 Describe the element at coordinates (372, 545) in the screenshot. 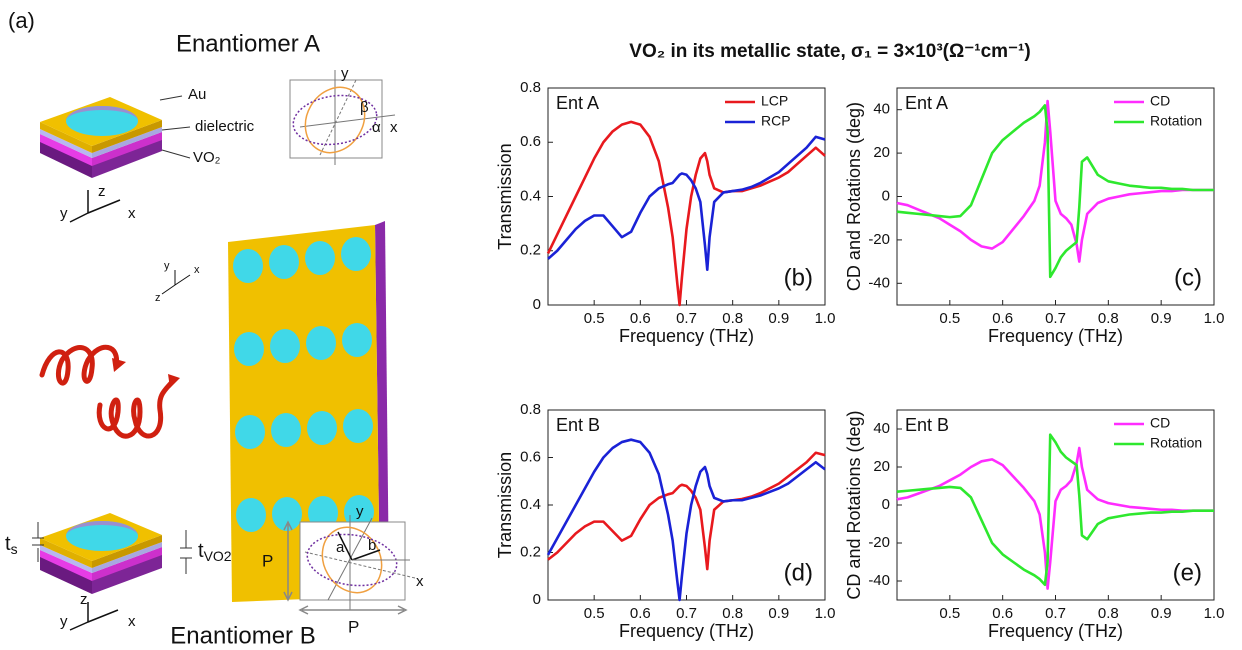

I see `semi-axis-label: b` at that location.